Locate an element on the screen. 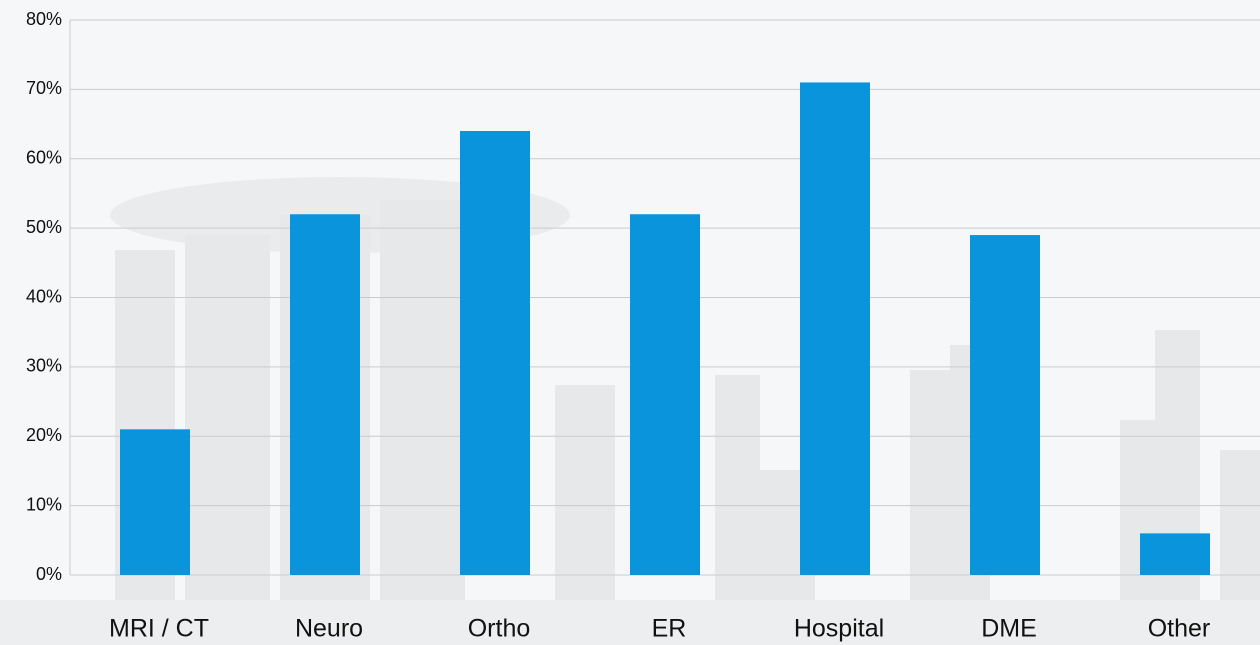  x-tick-label: Neuro is located at coordinates (329, 629).